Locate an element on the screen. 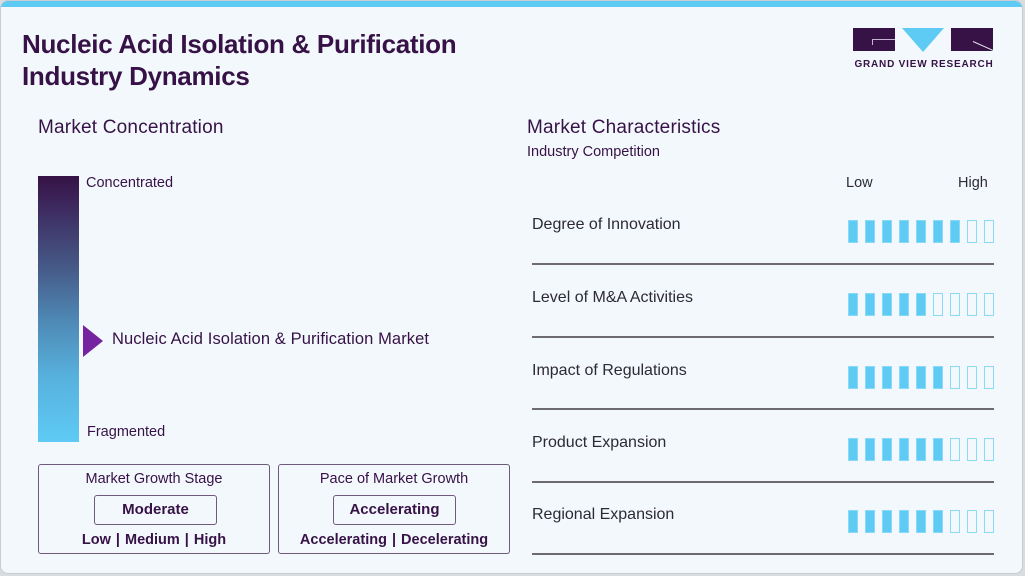 This screenshot has width=1025, height=576. logo-g-block-icon is located at coordinates (874, 39).